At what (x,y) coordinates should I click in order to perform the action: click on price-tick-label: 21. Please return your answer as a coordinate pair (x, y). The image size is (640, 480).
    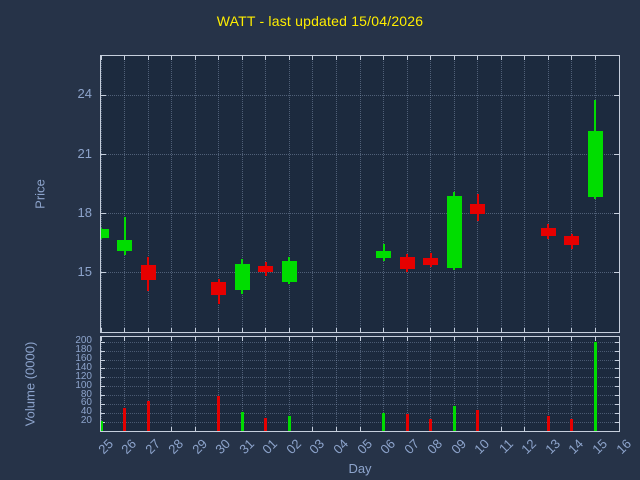
    Looking at the image, I should click on (84, 153).